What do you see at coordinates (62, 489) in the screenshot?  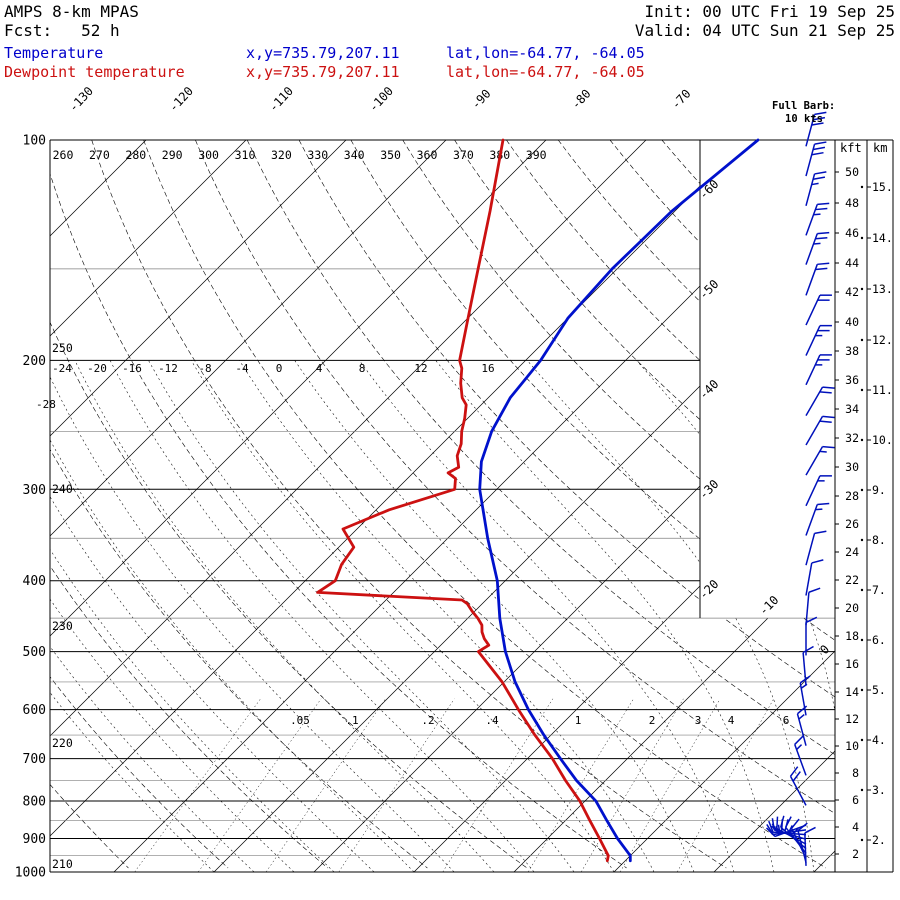 I see `svg-text: 240` at bounding box center [62, 489].